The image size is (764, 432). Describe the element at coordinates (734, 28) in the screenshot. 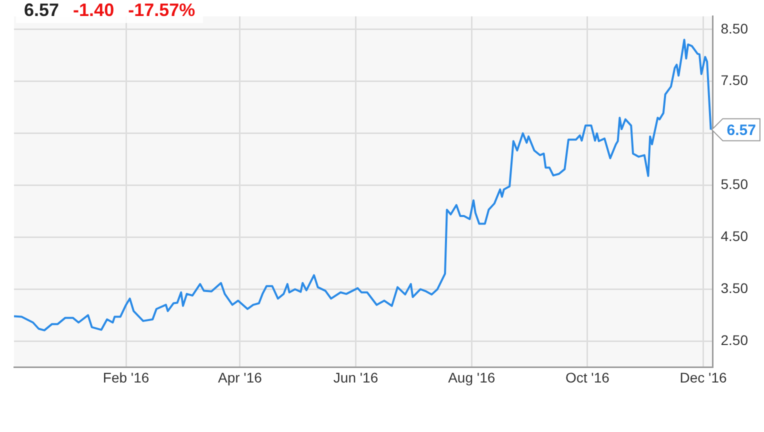

I see `y-tick-label: 8.50` at that location.